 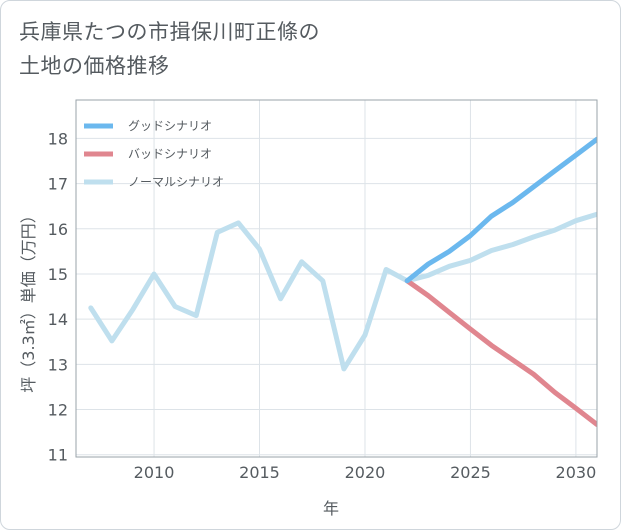 What do you see at coordinates (28, 299) in the screenshot?
I see `y-axis-title: 坪（3.3㎡）単価（万円）` at bounding box center [28, 299].